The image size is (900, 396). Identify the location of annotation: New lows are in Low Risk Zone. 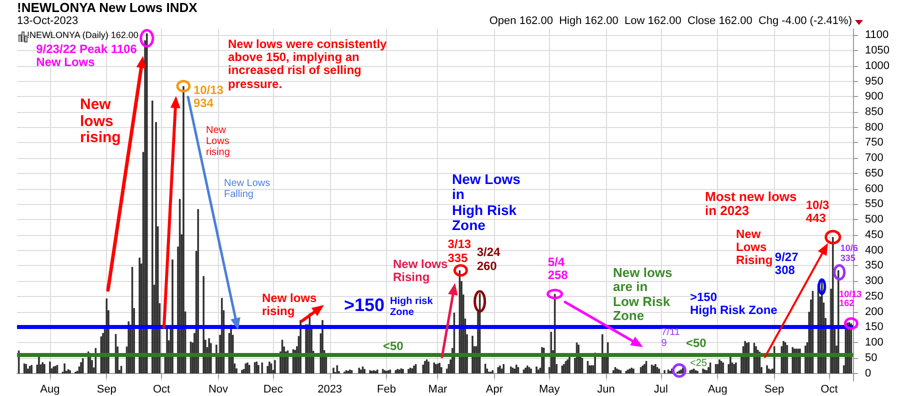
(642, 294).